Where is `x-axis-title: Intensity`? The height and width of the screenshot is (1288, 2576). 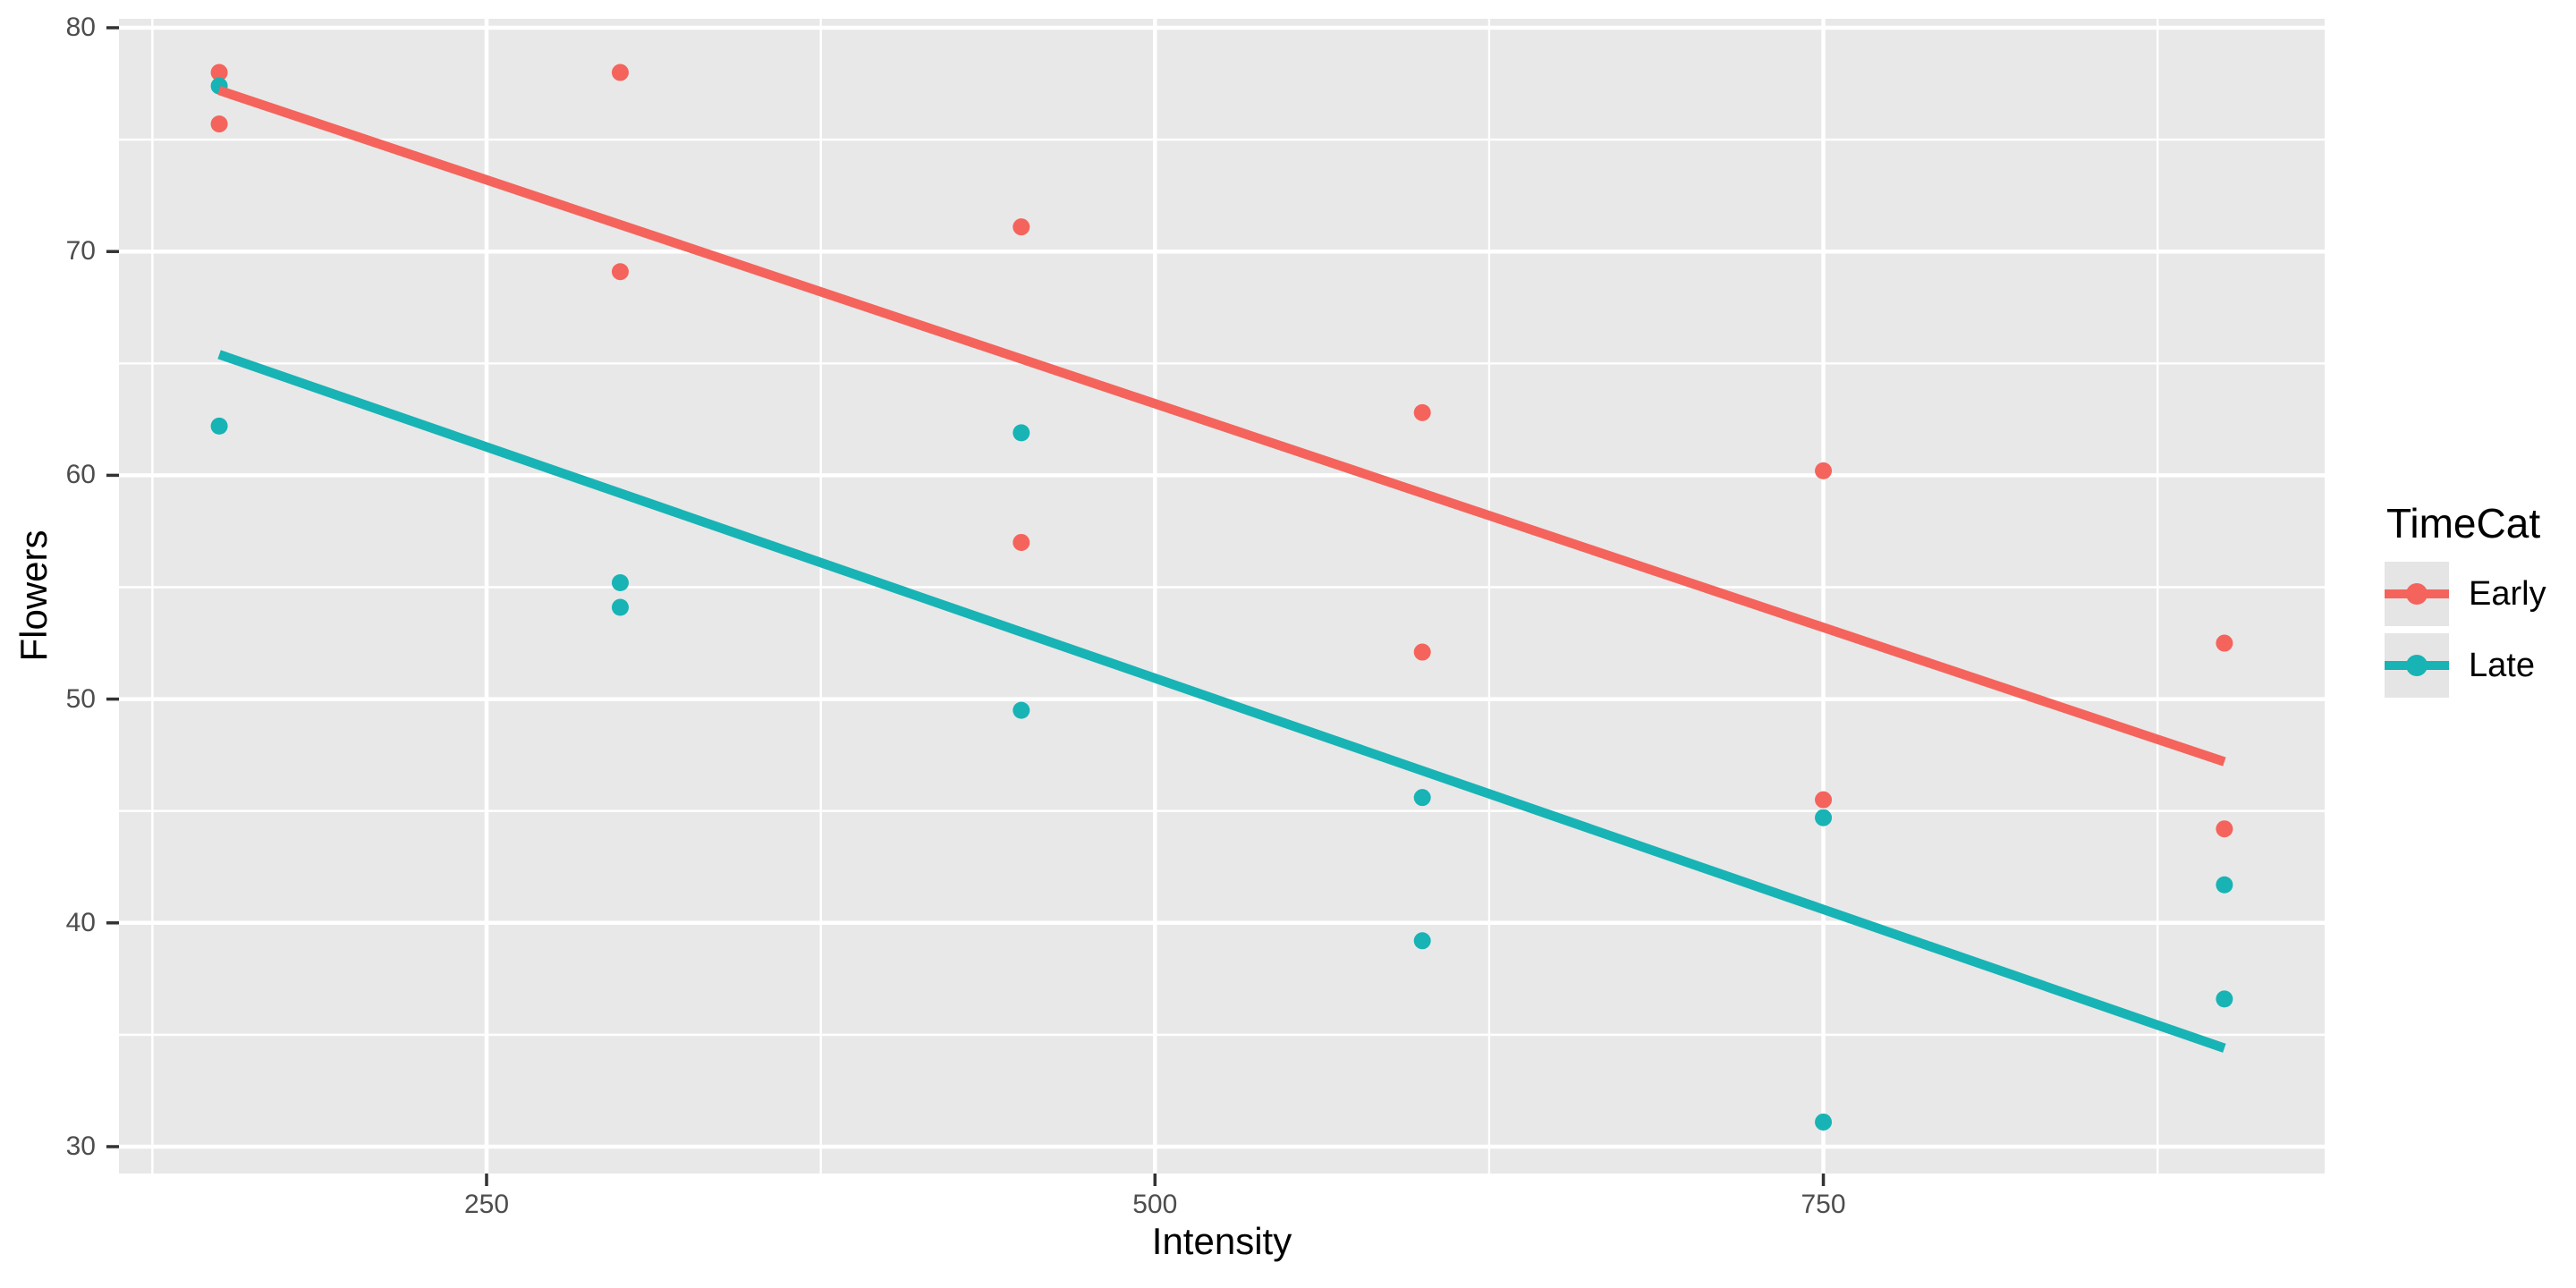 x-axis-title: Intensity is located at coordinates (1221, 1241).